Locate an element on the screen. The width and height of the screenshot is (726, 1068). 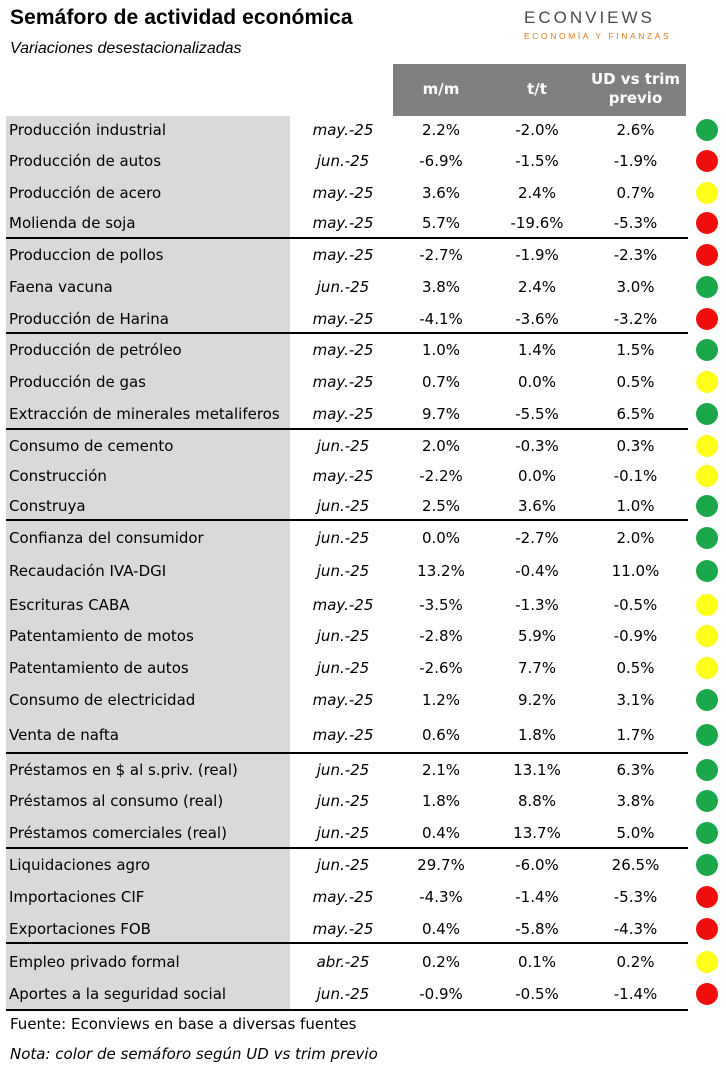
value-tt: -1.5% is located at coordinates (537, 161).